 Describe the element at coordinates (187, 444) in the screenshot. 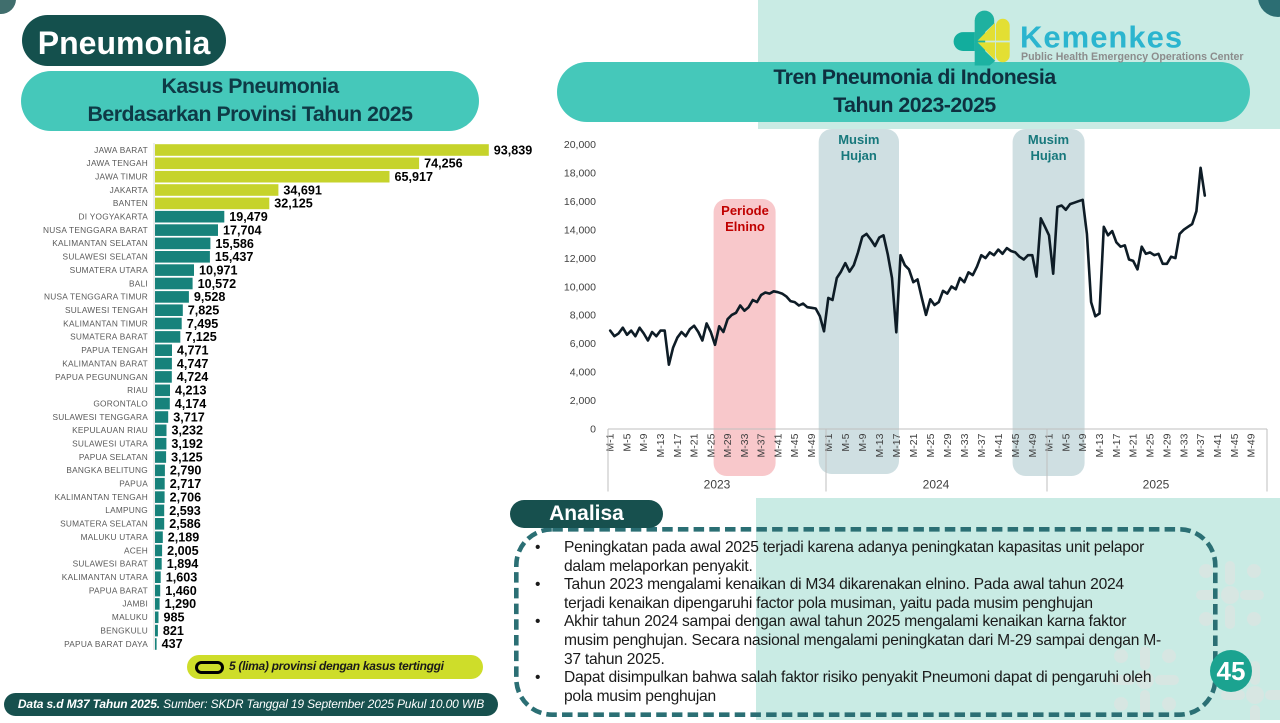

I see `svg-text: 3,192` at that location.